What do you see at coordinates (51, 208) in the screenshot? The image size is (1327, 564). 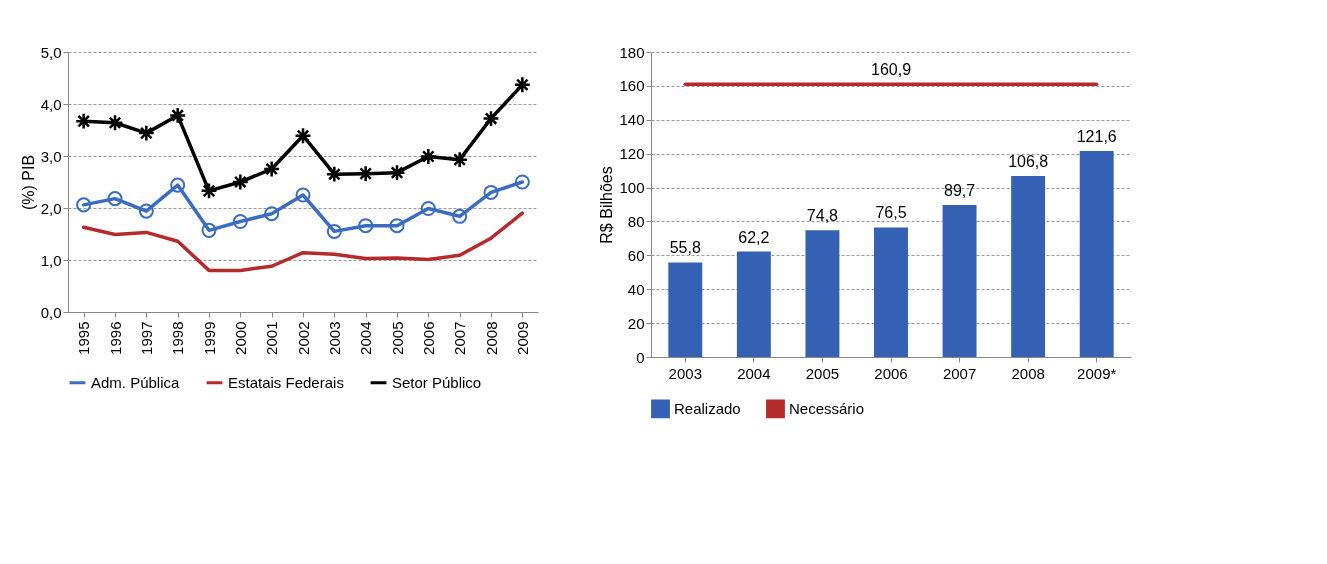 I see `y-tick-label: 2,0` at bounding box center [51, 208].